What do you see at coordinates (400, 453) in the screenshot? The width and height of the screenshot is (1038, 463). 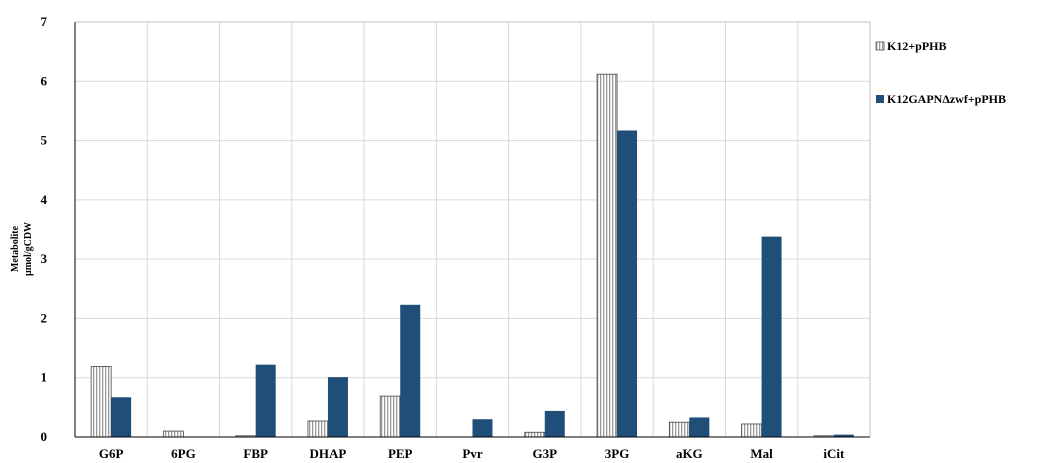 I see `x-tick-label: PEP` at bounding box center [400, 453].